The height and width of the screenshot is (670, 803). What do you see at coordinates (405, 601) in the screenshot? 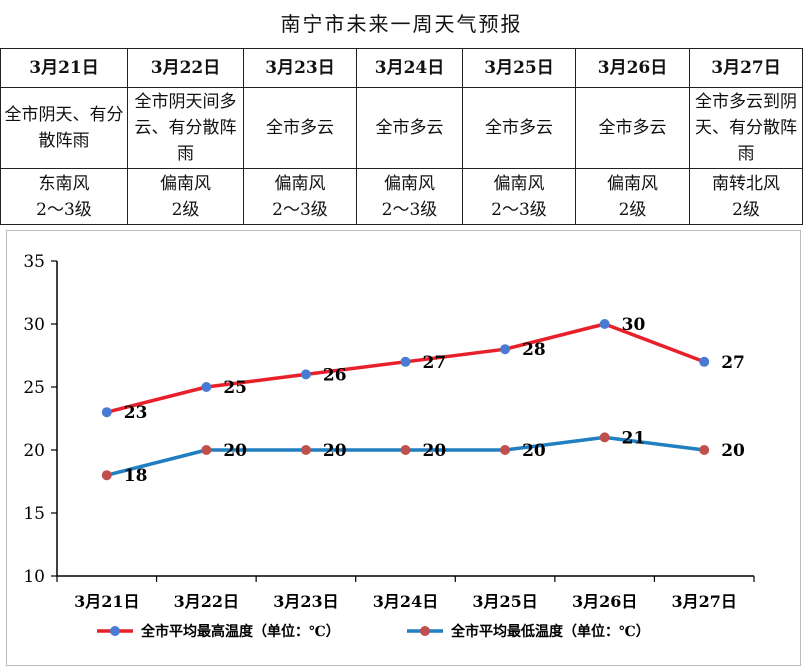
I see `x-tick-label: 3月24日` at bounding box center [405, 601].